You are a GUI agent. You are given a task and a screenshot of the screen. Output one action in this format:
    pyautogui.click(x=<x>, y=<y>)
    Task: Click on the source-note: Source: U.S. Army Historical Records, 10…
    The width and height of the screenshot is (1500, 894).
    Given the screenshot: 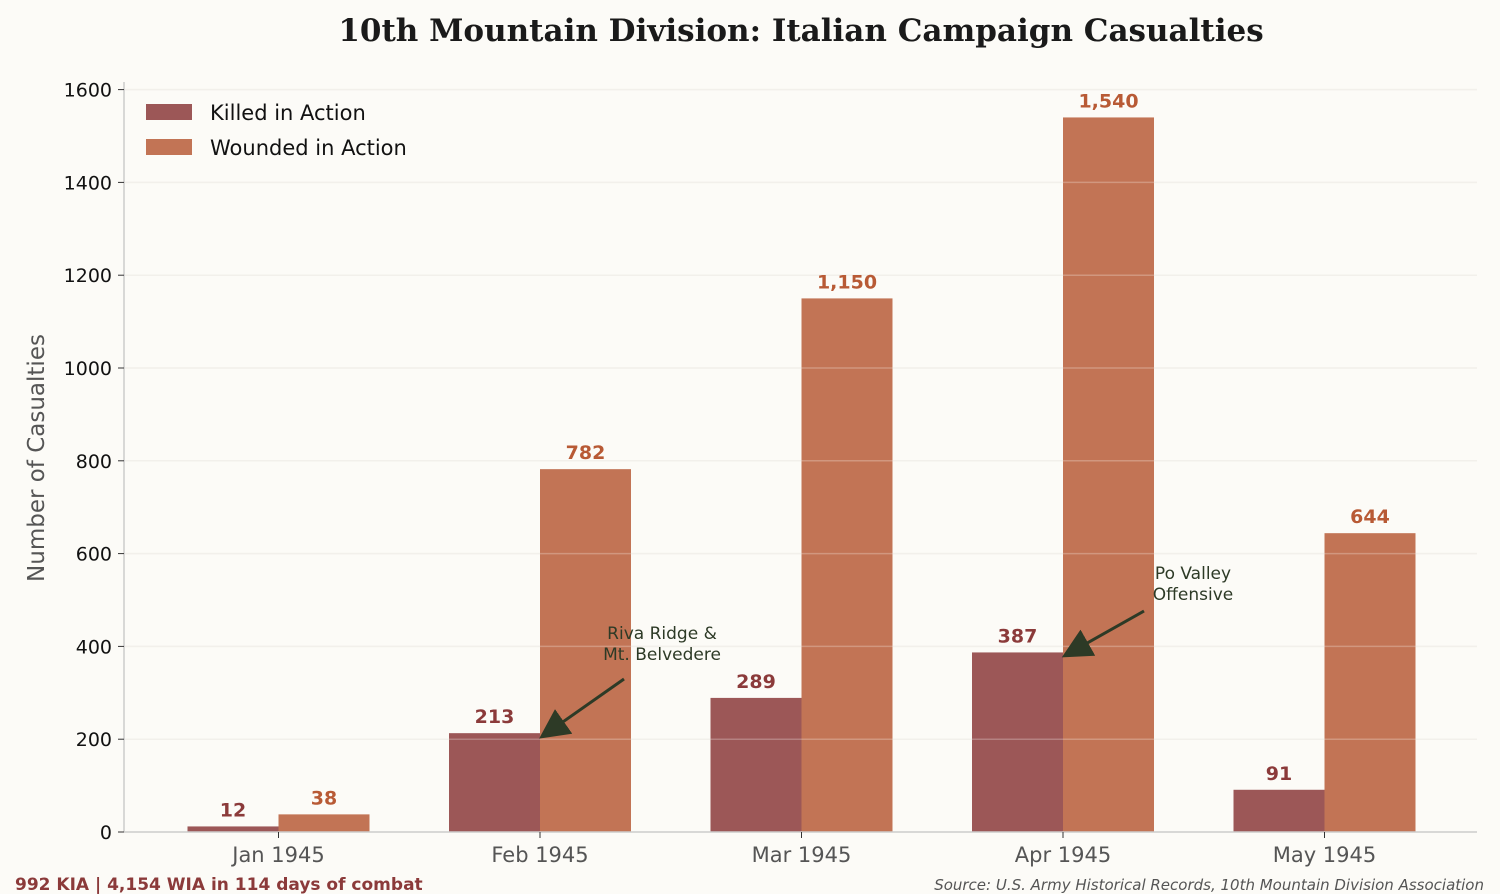 What is the action you would take?
    pyautogui.click(x=1209, y=885)
    